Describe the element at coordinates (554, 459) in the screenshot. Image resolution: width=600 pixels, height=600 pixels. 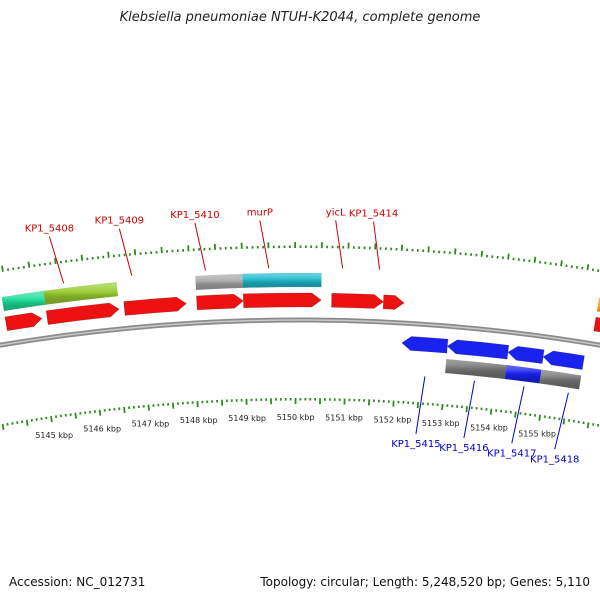
I see `gene-label-bottom: KP1_5418` at that location.